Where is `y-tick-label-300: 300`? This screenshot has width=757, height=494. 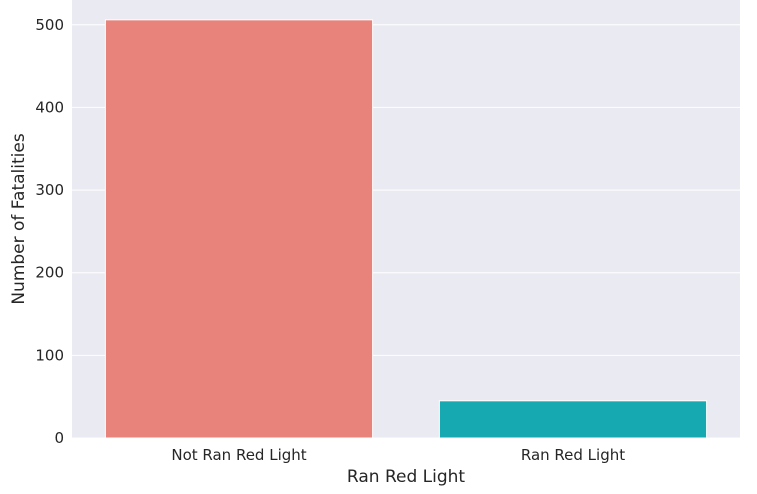 y-tick-label-300: 300 is located at coordinates (49, 190).